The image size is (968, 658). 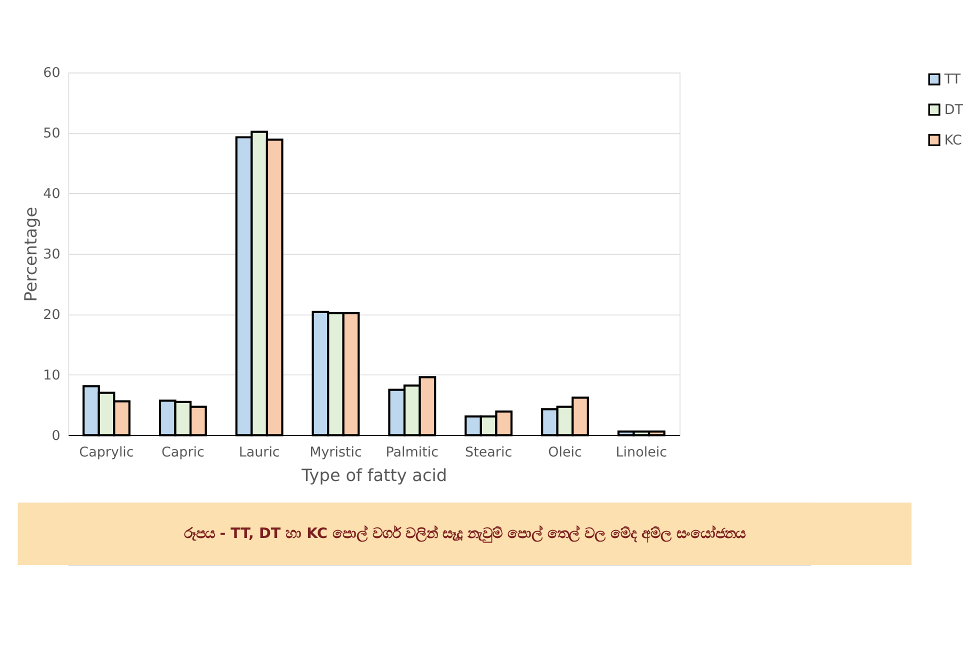 I want to click on legend-label: TT, so click(x=952, y=80).